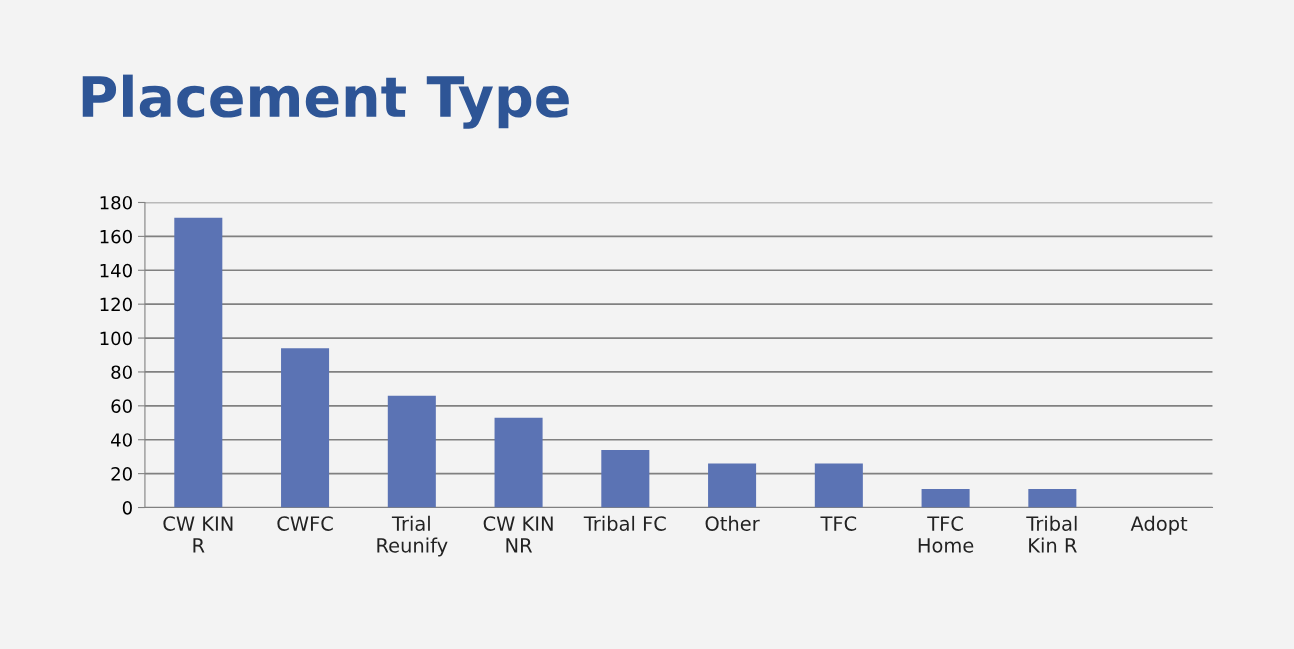  What do you see at coordinates (116, 202) in the screenshot?
I see `y-tick-label: 180` at bounding box center [116, 202].